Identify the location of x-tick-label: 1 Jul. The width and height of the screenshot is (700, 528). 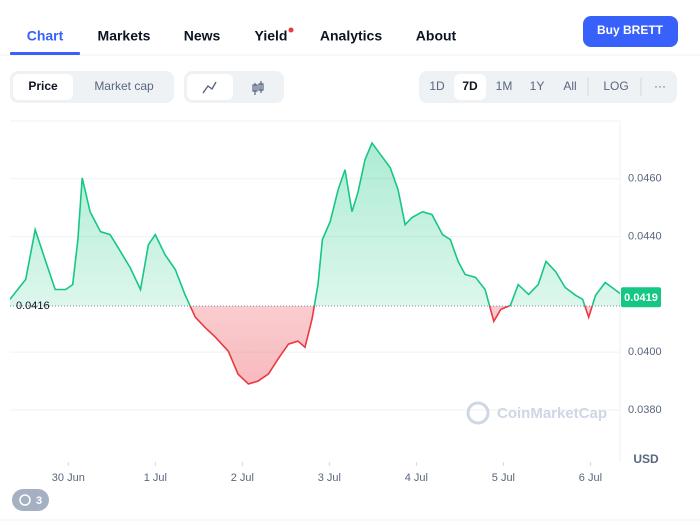
(155, 478).